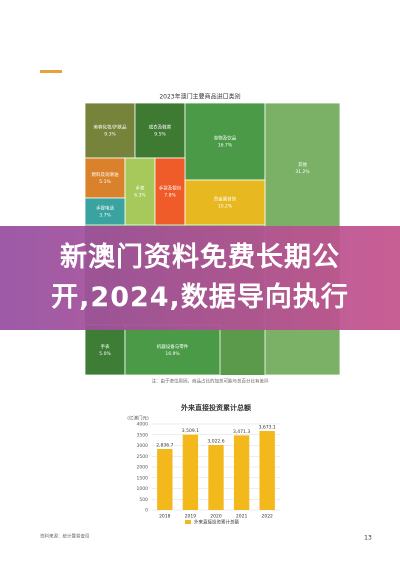 The height and width of the screenshot is (569, 400). What do you see at coordinates (267, 428) in the screenshot?
I see `value-label: 3,673.1` at bounding box center [267, 428].